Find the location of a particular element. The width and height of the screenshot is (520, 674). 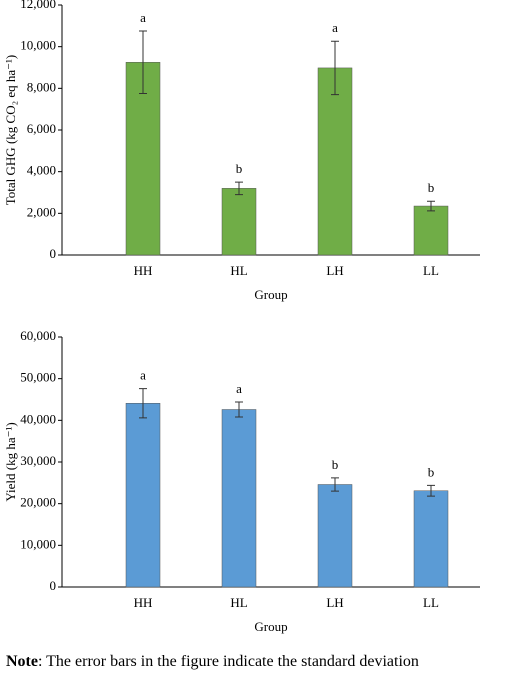

y-tick-label: 4,000 is located at coordinates (41, 170).